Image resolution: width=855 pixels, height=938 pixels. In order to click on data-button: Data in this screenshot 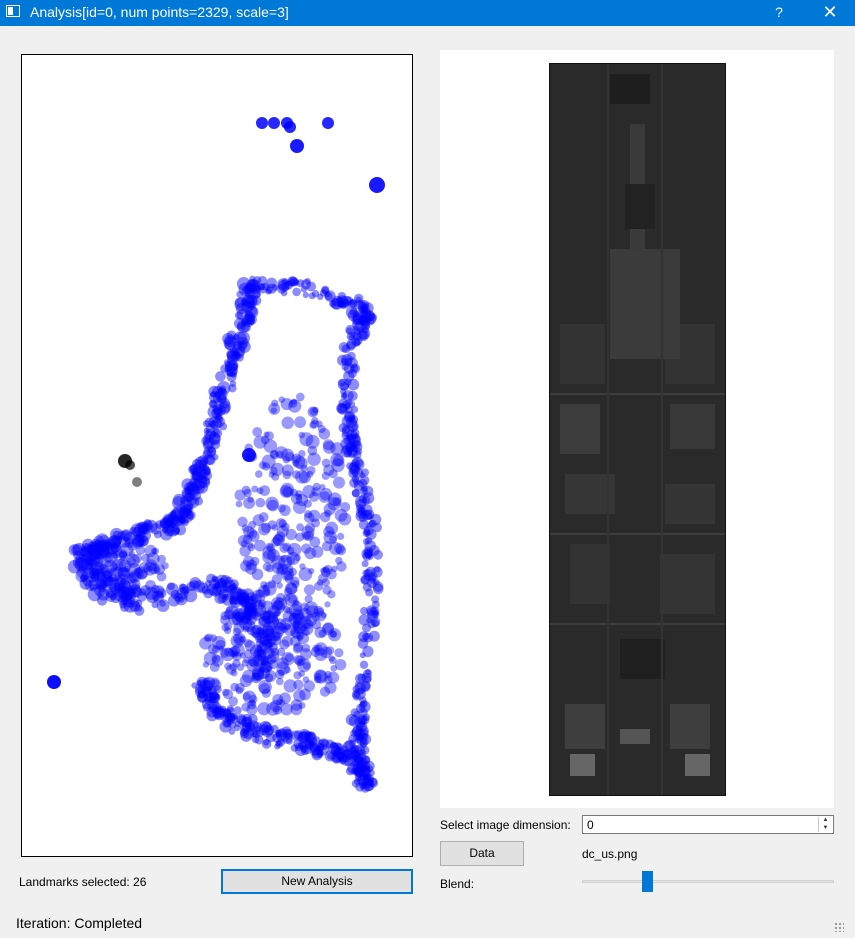, I will do `click(482, 853)`.